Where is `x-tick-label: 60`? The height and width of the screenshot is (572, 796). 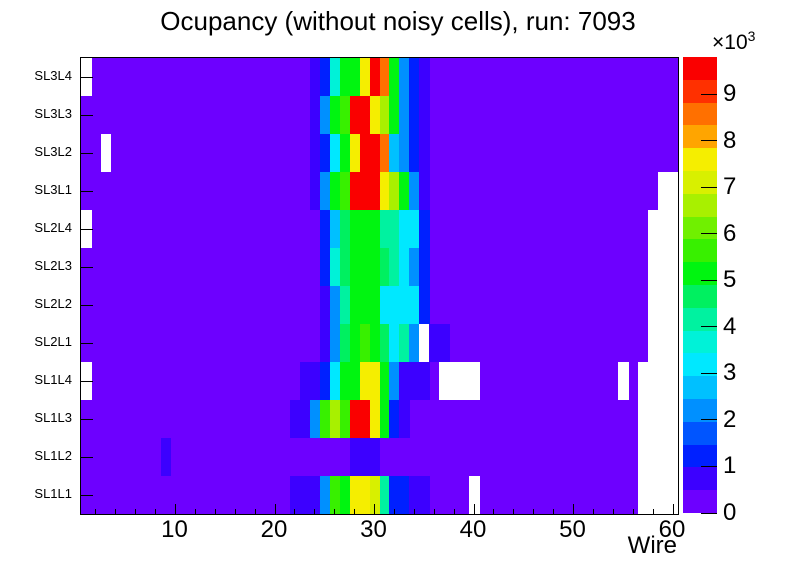
x-tick-label: 60 is located at coordinates (672, 529).